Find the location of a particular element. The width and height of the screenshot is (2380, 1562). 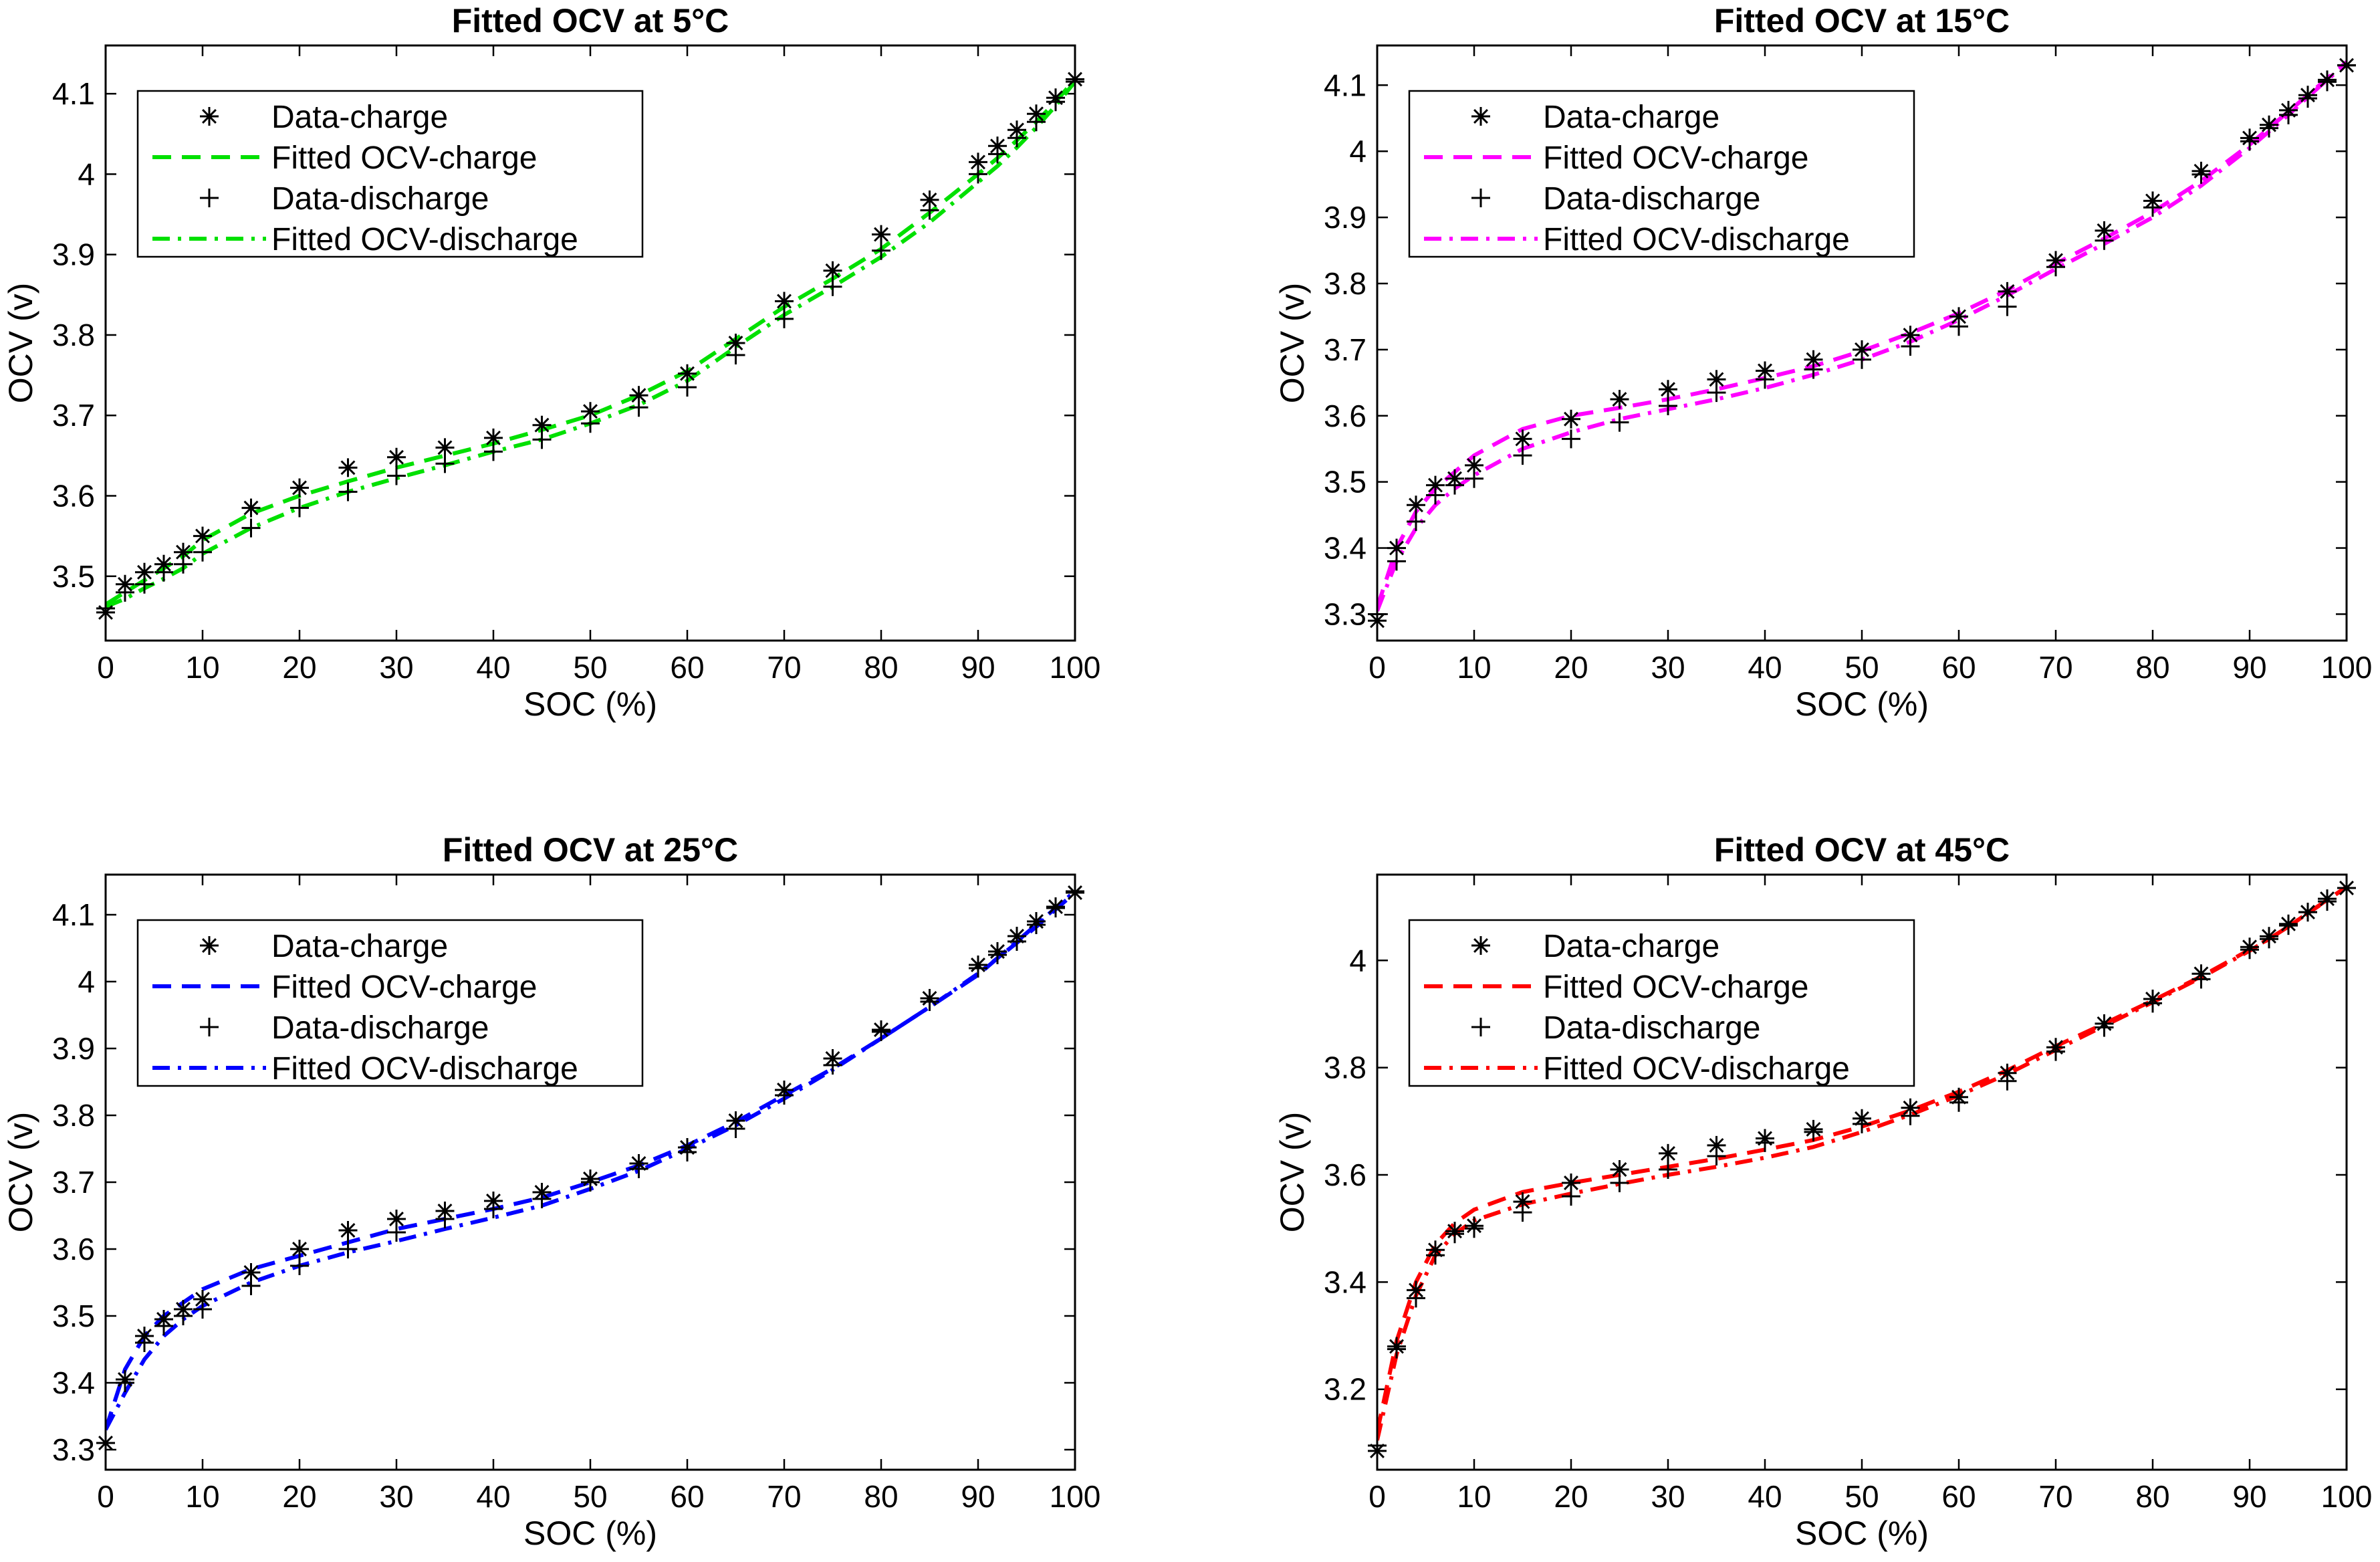

y-tick-label: 3.8 is located at coordinates (73, 1115).